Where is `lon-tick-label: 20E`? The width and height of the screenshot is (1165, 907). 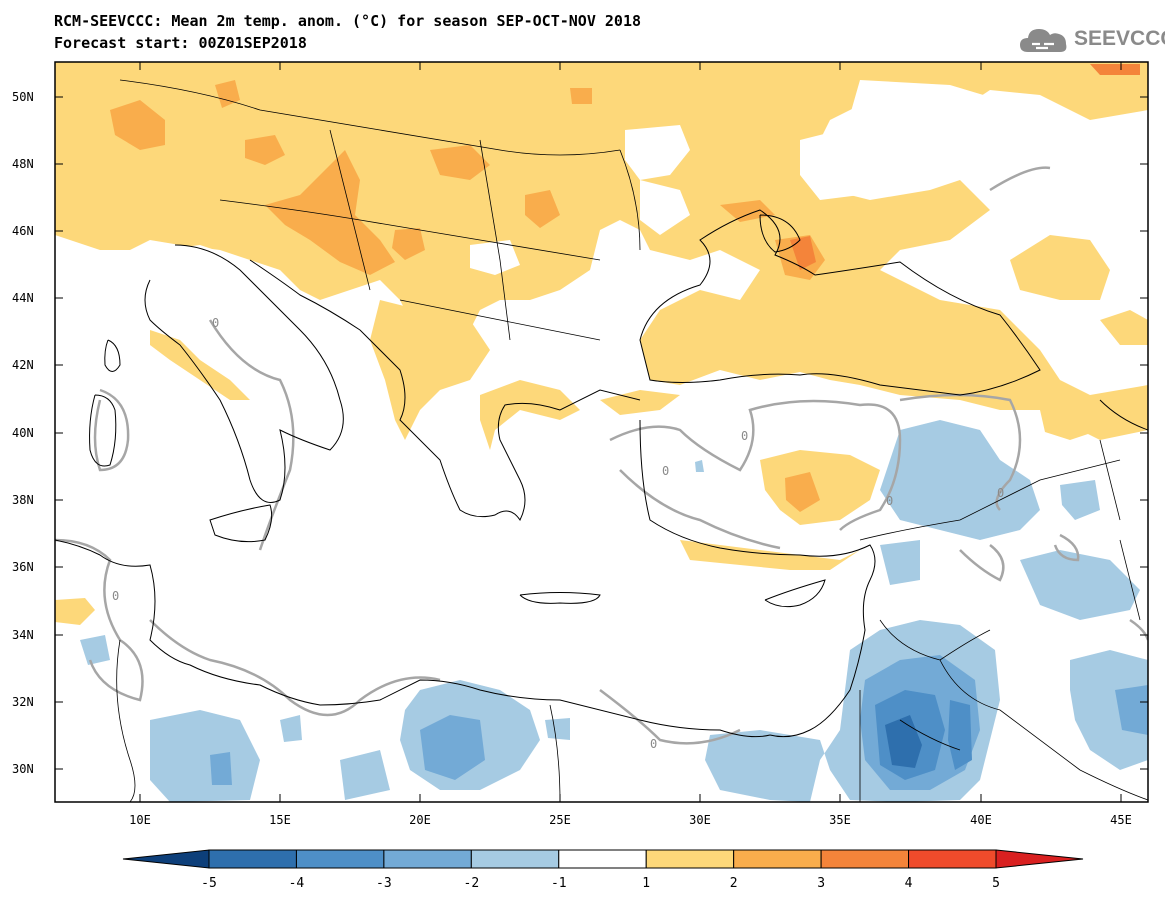
lon-tick-label: 20E is located at coordinates (420, 820).